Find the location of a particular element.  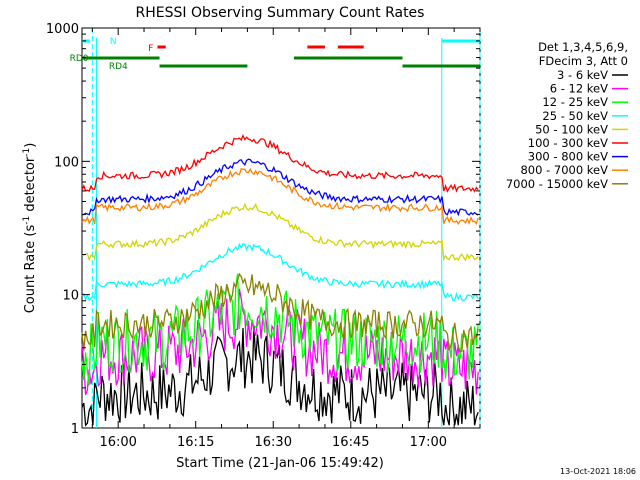

flag-label-3: RD4 is located at coordinates (118, 67).